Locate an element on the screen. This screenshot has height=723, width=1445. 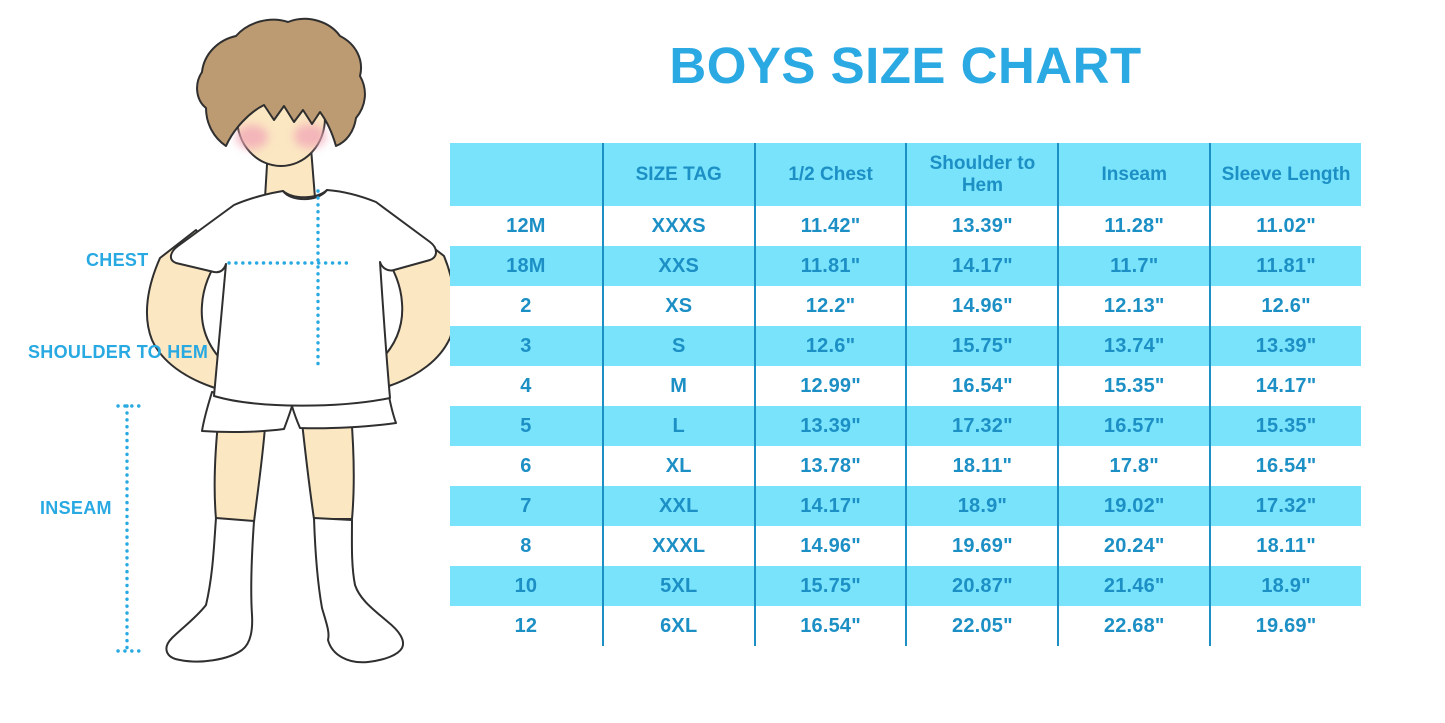
collar-line is located at coordinates (305, 195).